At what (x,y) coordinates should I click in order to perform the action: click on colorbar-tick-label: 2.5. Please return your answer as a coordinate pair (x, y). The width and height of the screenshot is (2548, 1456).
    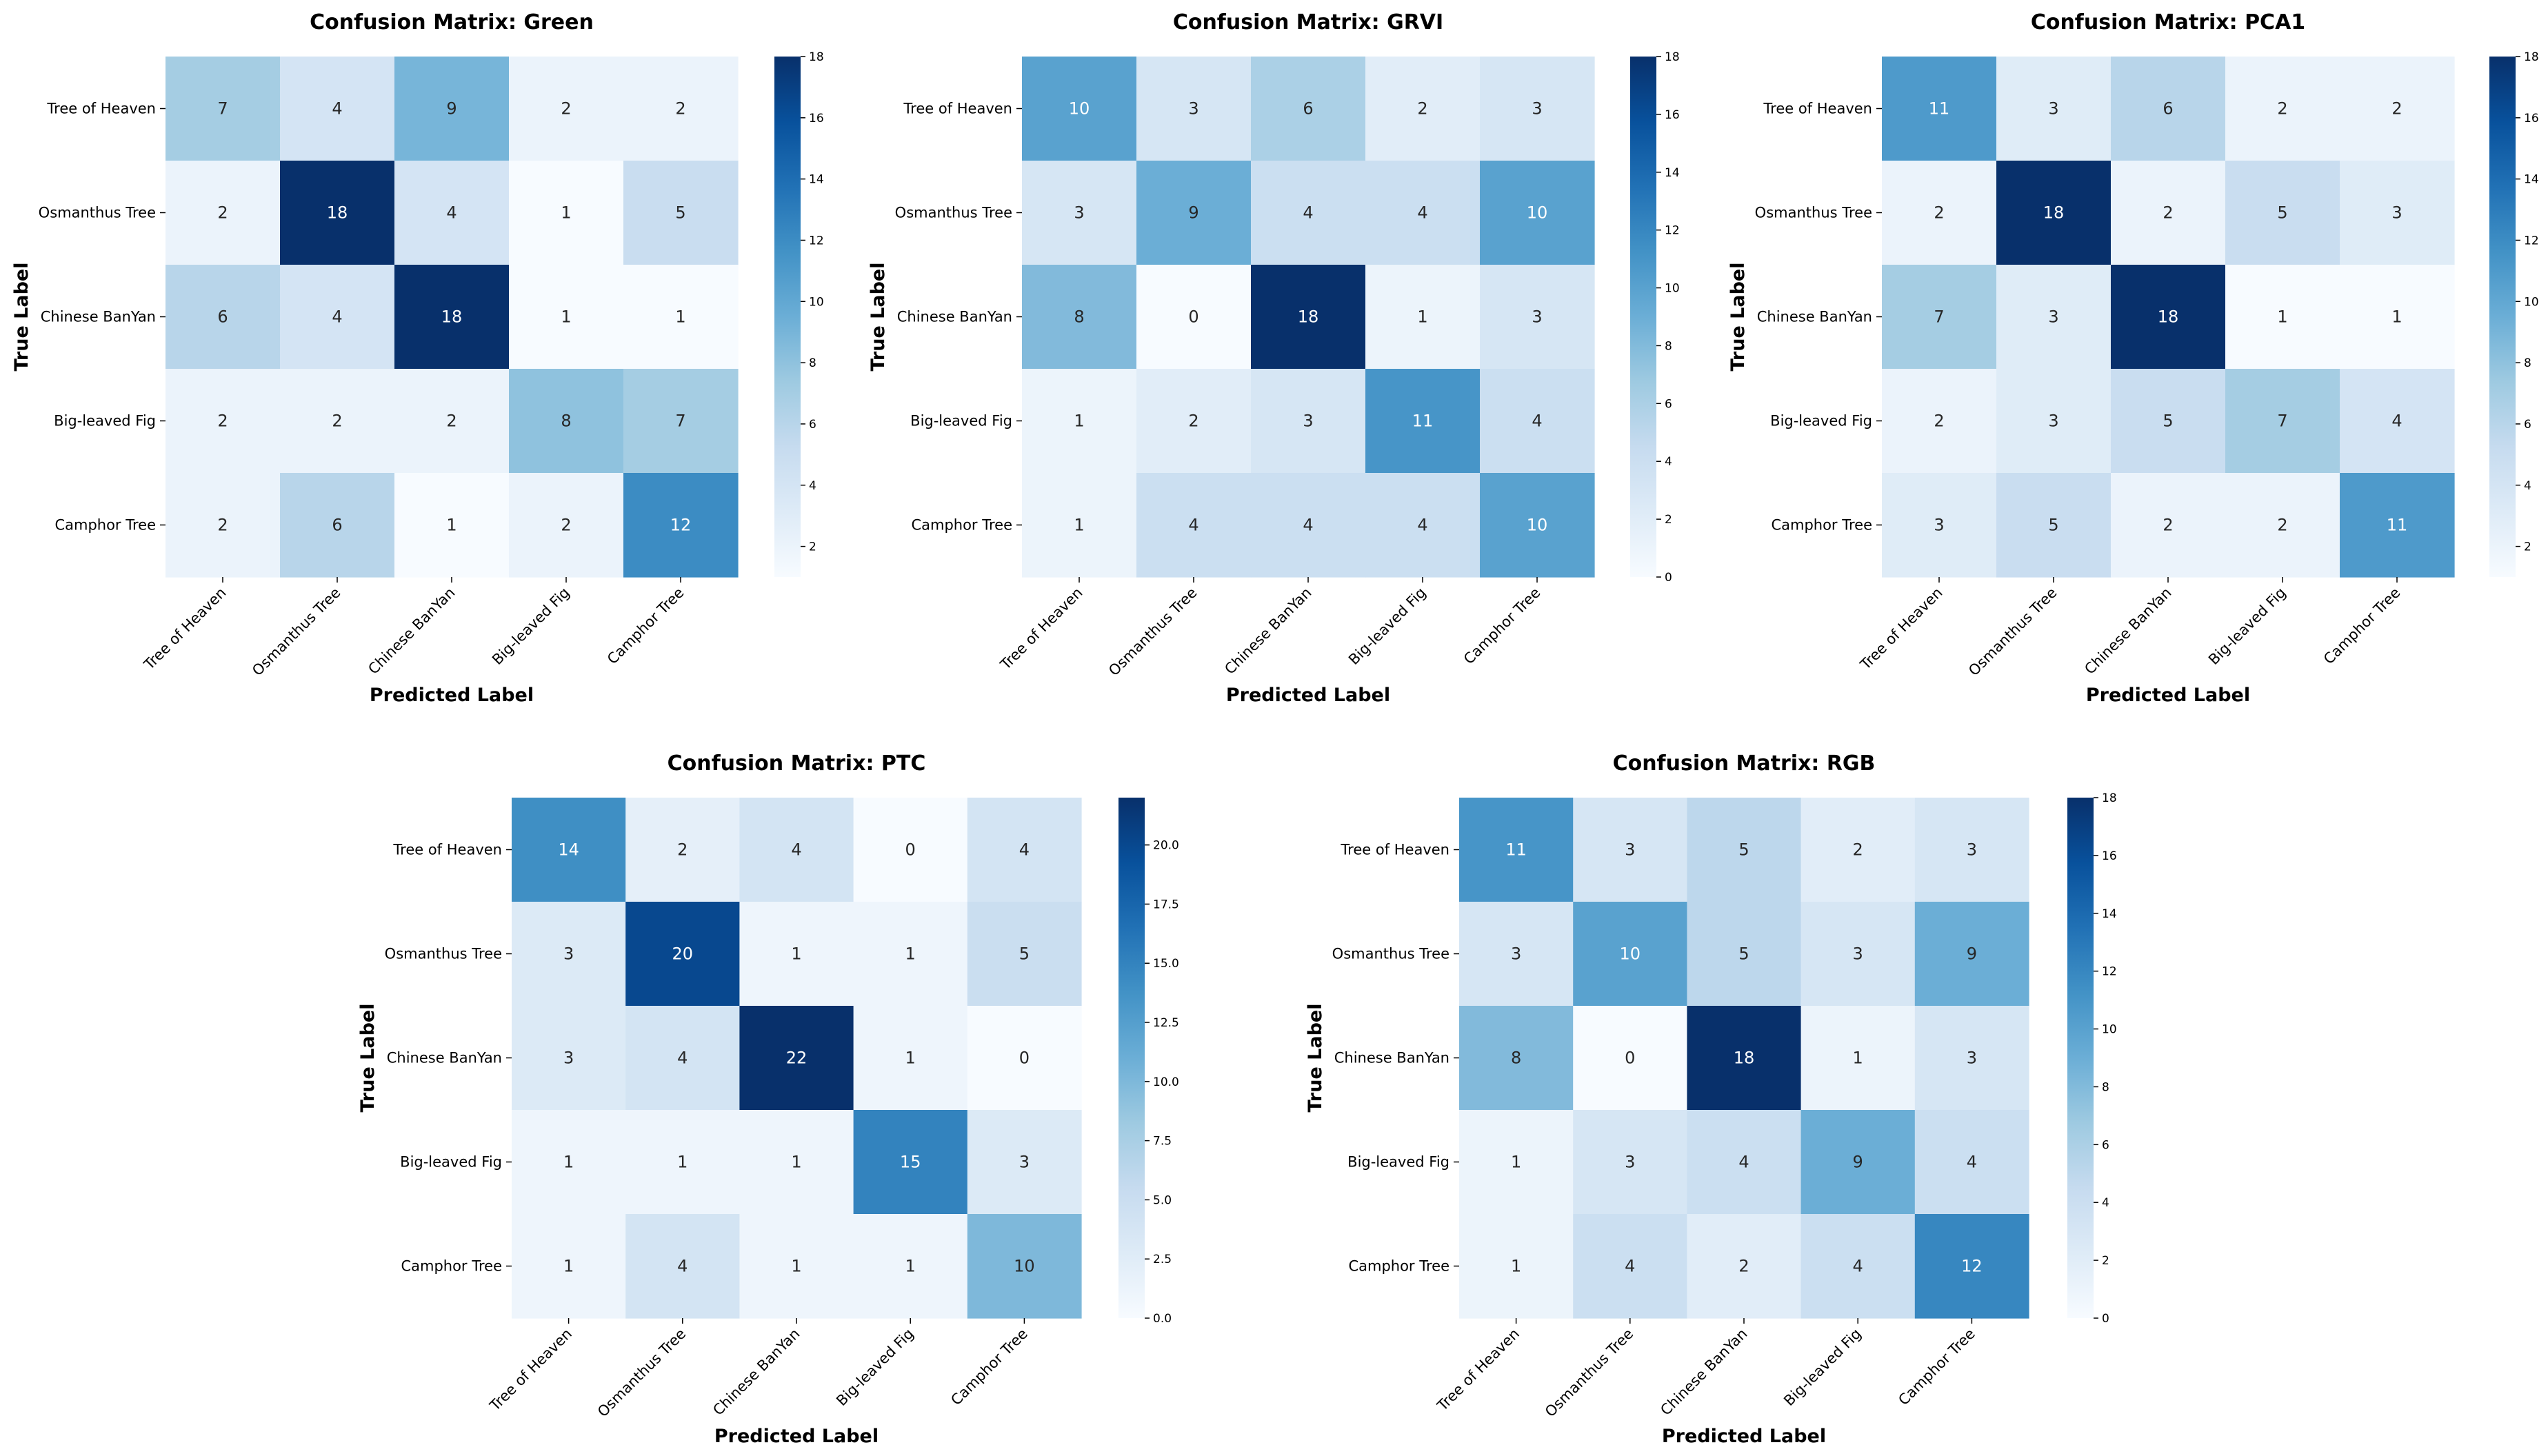
    Looking at the image, I should click on (1162, 1260).